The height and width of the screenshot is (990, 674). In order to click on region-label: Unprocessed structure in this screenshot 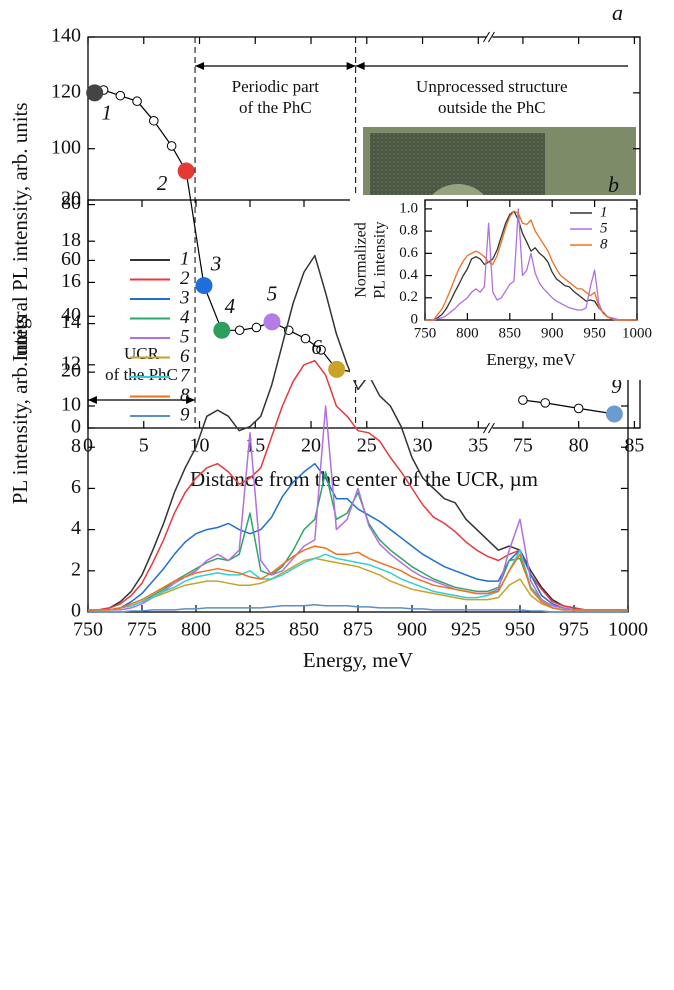, I will do `click(492, 86)`.